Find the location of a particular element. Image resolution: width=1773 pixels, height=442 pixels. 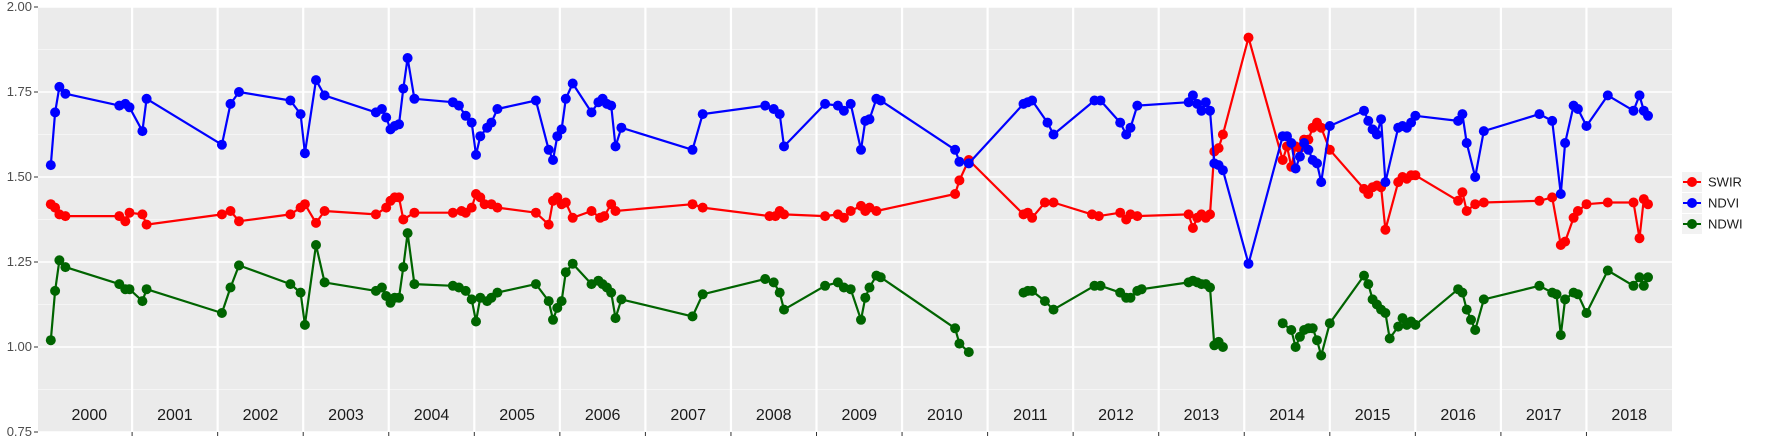

year-label: 2000 is located at coordinates (90, 415).